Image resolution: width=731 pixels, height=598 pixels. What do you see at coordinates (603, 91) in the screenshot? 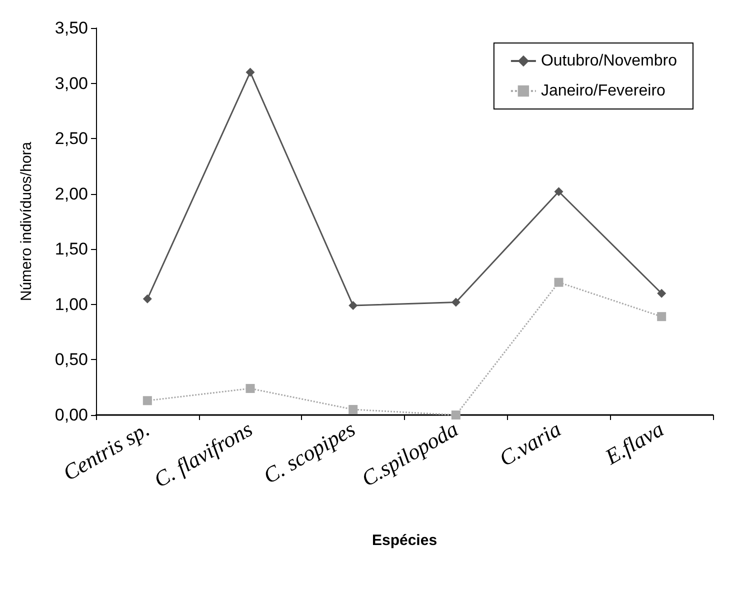
I see `legend-label: Janeiro/Fevereiro` at bounding box center [603, 91].